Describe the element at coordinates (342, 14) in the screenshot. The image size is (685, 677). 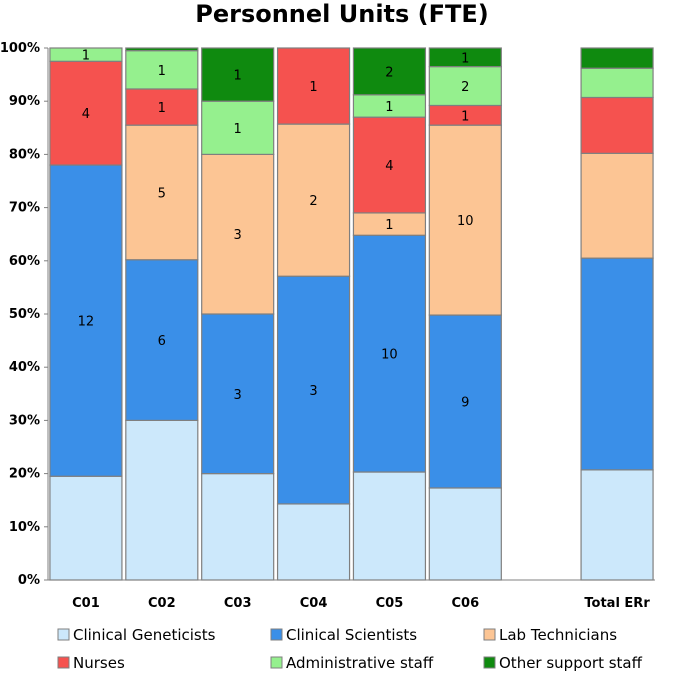
I see `chart-title: Personnel Units (FTE)` at that location.